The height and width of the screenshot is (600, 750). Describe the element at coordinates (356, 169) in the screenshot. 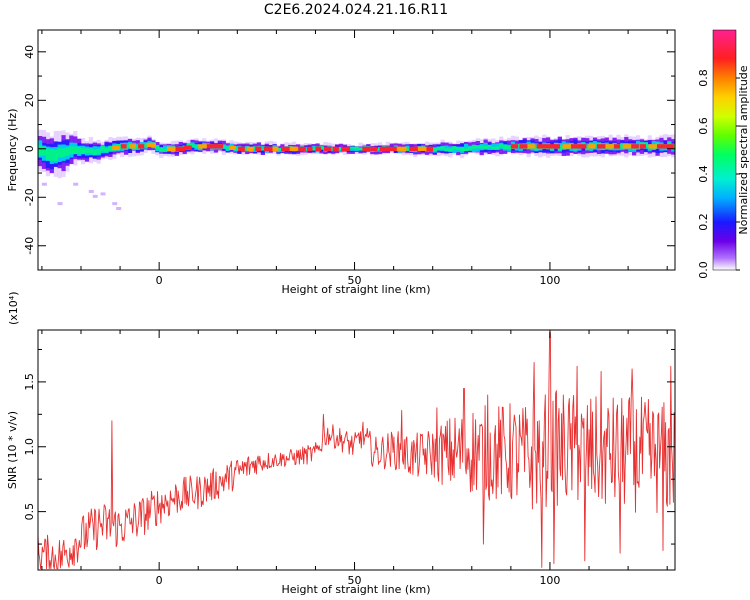

I see `spectrogram-image` at that location.